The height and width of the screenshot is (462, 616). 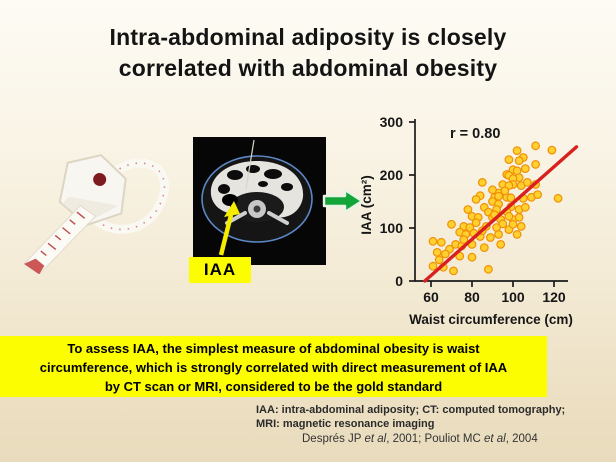 What do you see at coordinates (513, 297) in the screenshot?
I see `x-tick-100: 100` at bounding box center [513, 297].